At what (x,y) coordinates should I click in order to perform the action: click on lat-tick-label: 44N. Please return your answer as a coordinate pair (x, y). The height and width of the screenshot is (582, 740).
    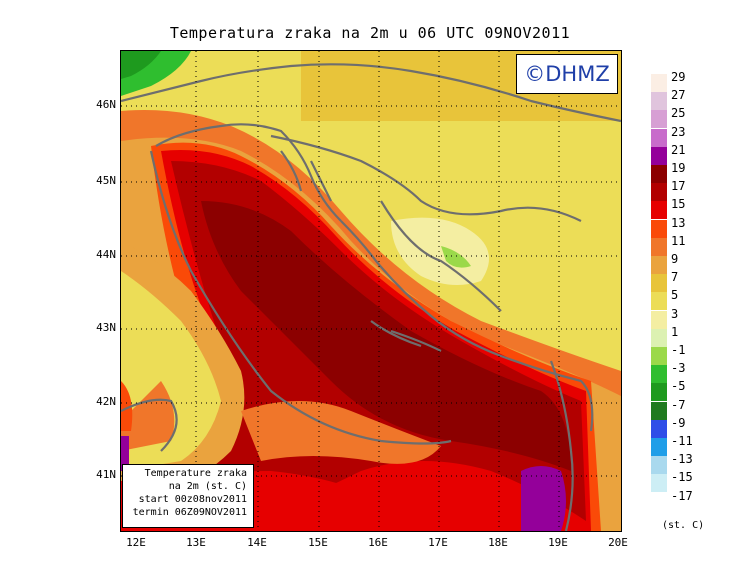
    Looking at the image, I should click on (106, 254).